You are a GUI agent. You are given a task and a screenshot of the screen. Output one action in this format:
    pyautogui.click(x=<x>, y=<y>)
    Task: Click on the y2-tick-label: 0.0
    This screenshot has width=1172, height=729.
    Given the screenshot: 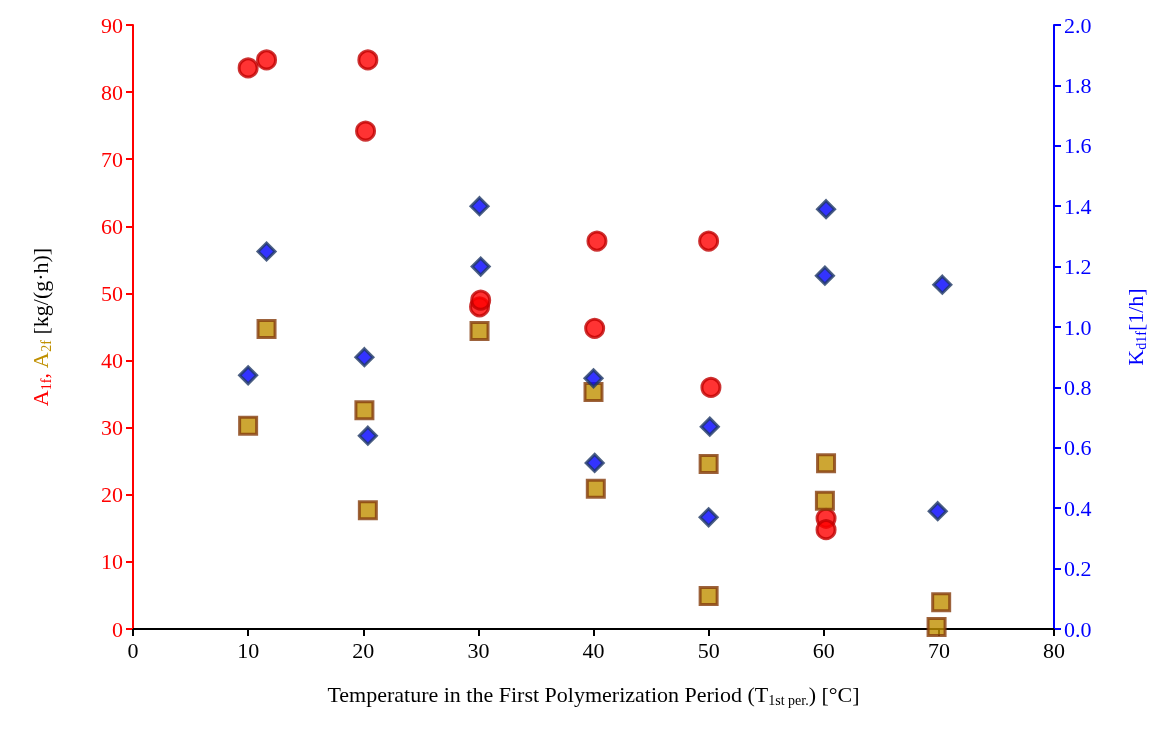 What is the action you would take?
    pyautogui.click(x=1078, y=629)
    